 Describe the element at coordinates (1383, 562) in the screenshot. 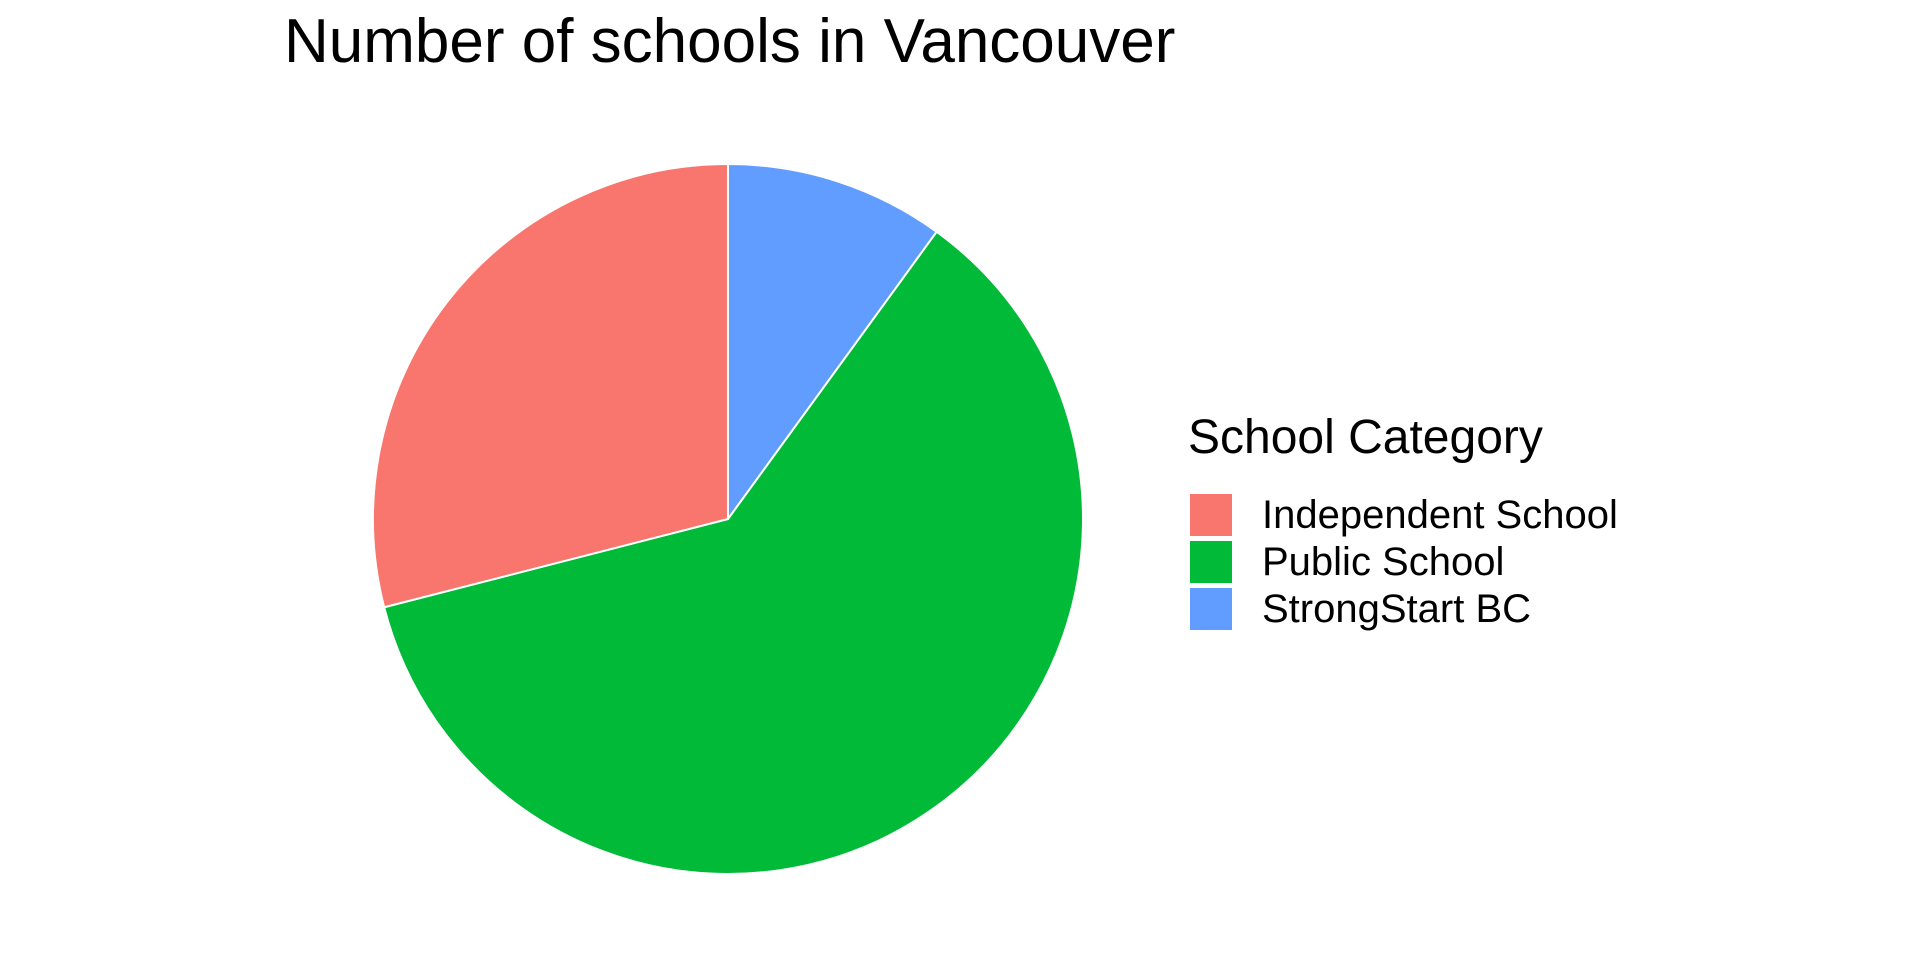

I see `legend-label-public-school: Public School` at that location.